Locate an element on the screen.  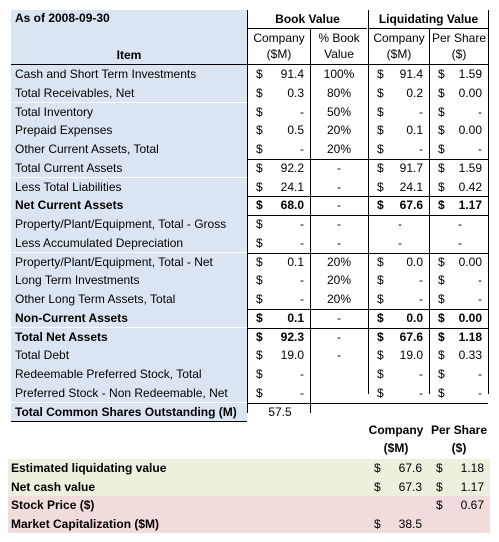
liquidating-per-share-value: 1.18 is located at coordinates (470, 336).